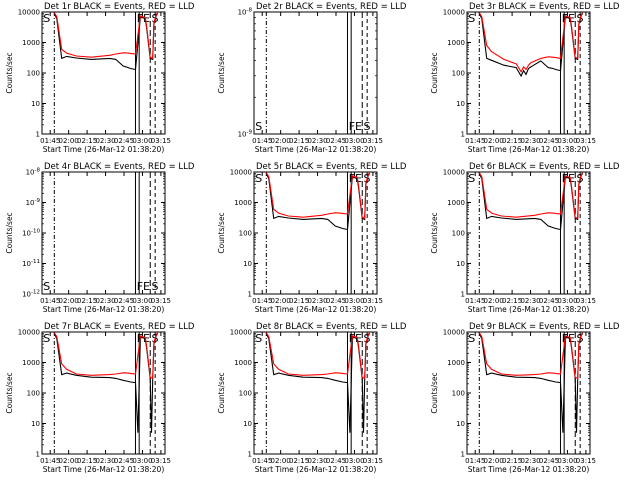  Describe the element at coordinates (331, 167) in the screenshot. I see `panel-title: Det 5r BLACK = Events, RED = LLD` at that location.